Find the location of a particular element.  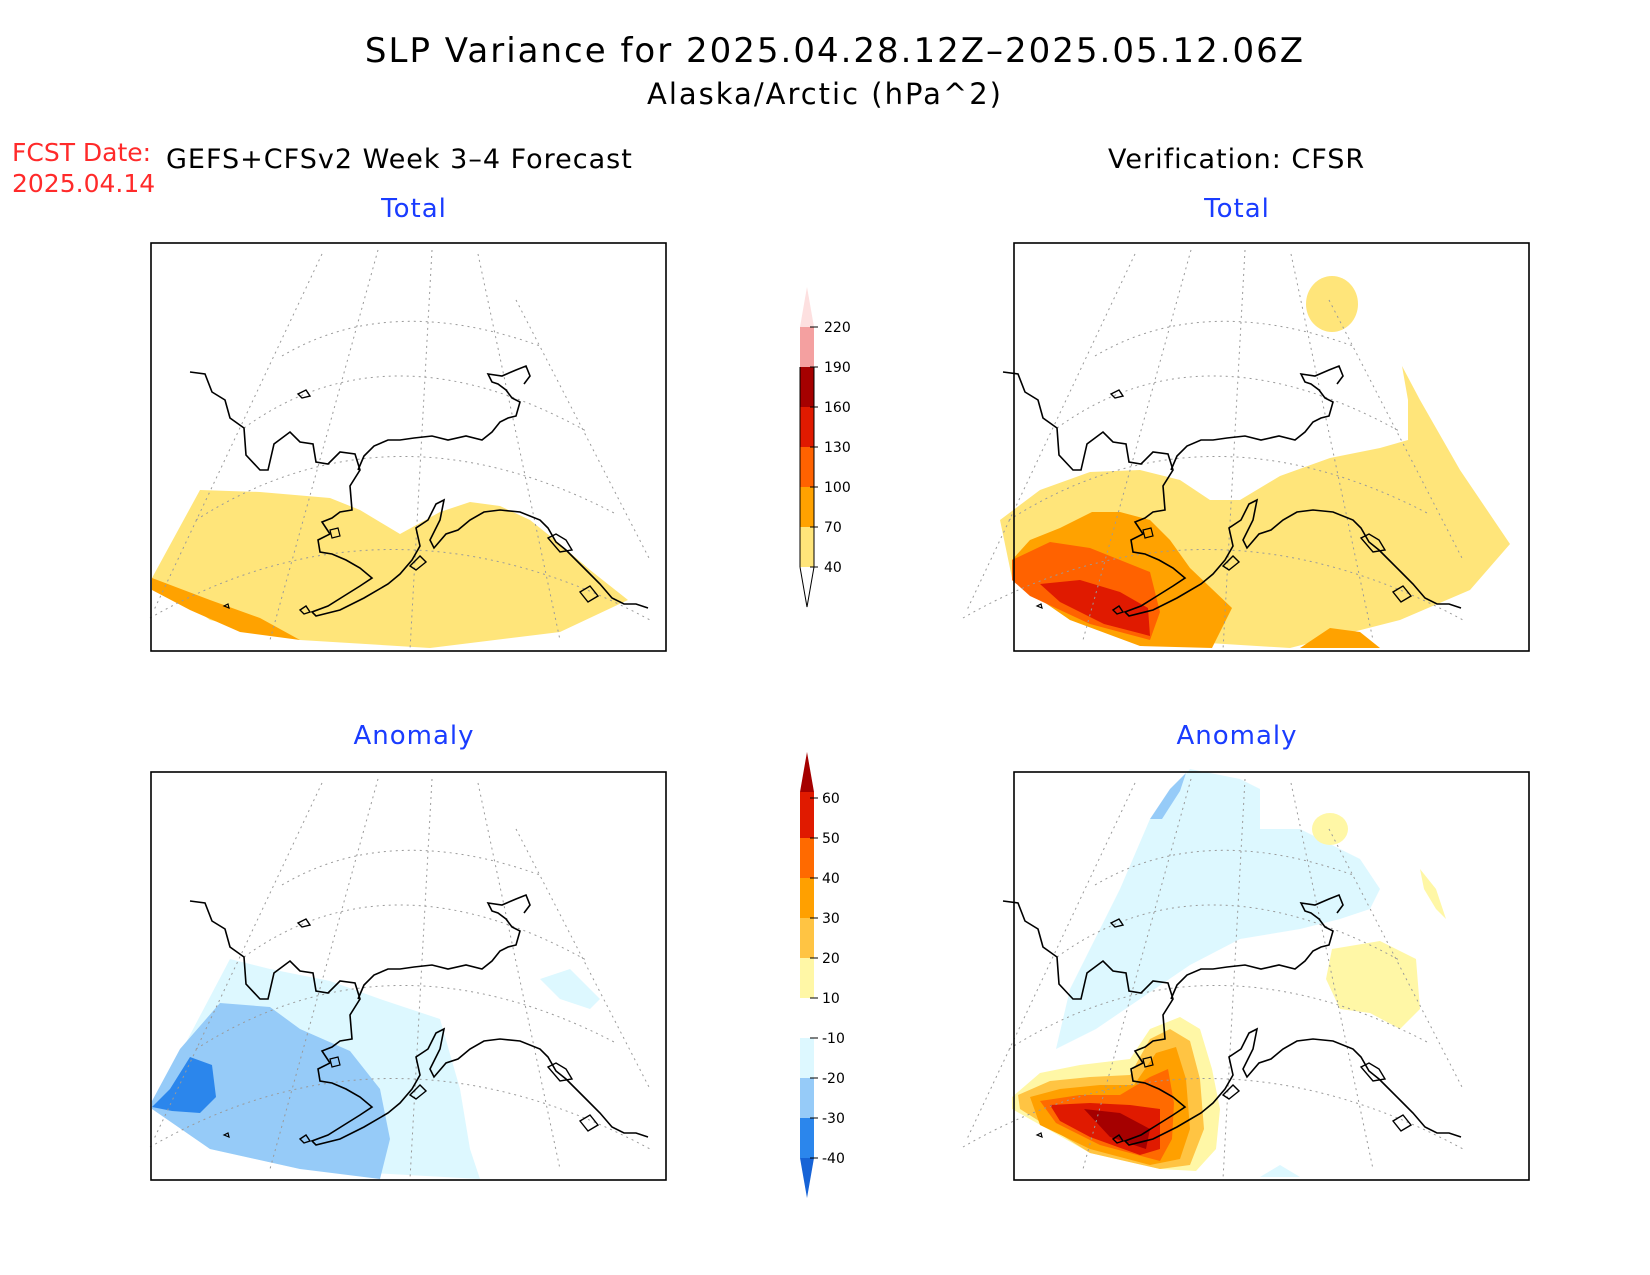

forecast-total-frame is located at coordinates (408, 447).